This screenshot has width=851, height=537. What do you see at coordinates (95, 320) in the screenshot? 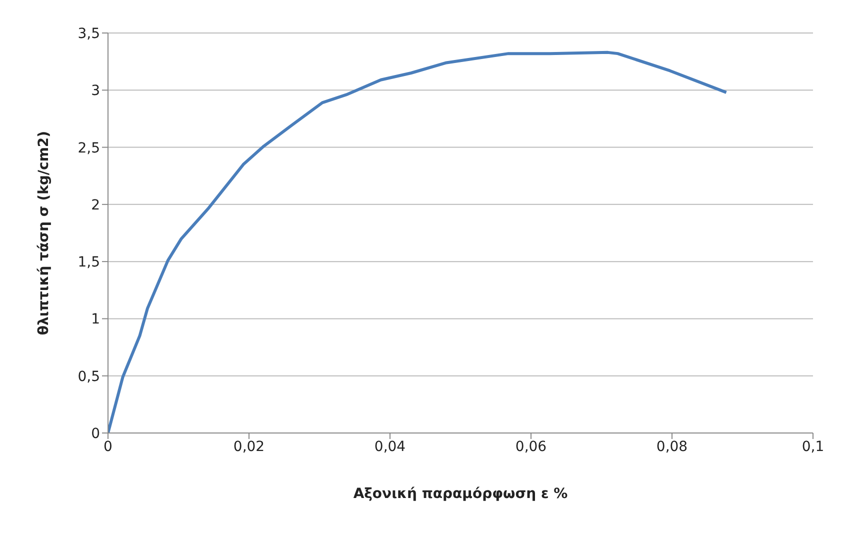
I see `y-tick-label: 1` at bounding box center [95, 320].